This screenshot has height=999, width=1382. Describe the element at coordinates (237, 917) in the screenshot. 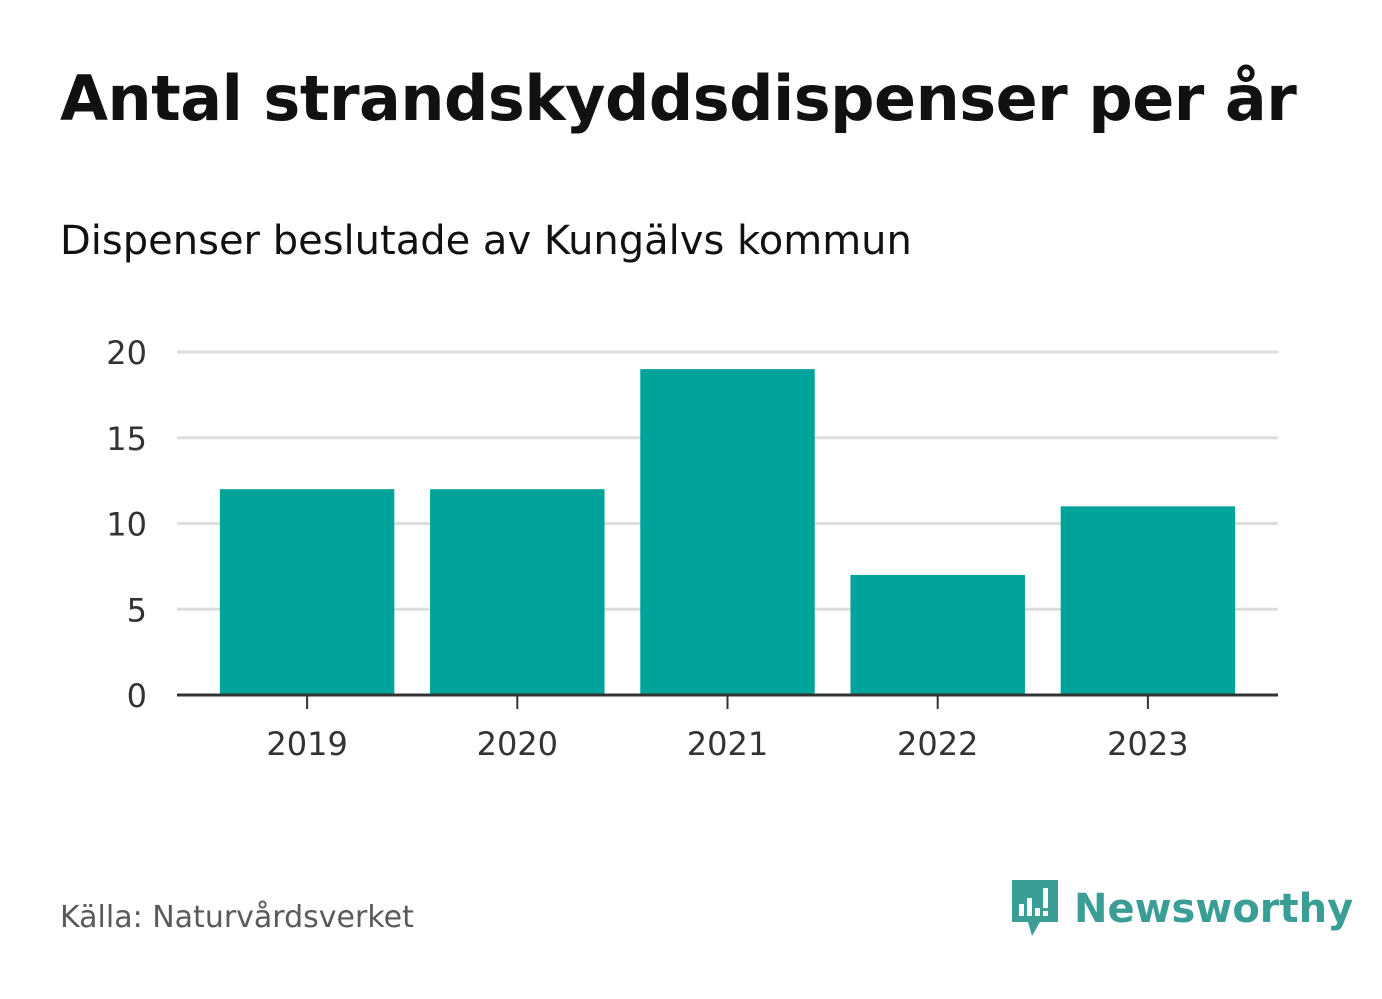

I see `source-note: Källa: Naturvårdsverket` at that location.